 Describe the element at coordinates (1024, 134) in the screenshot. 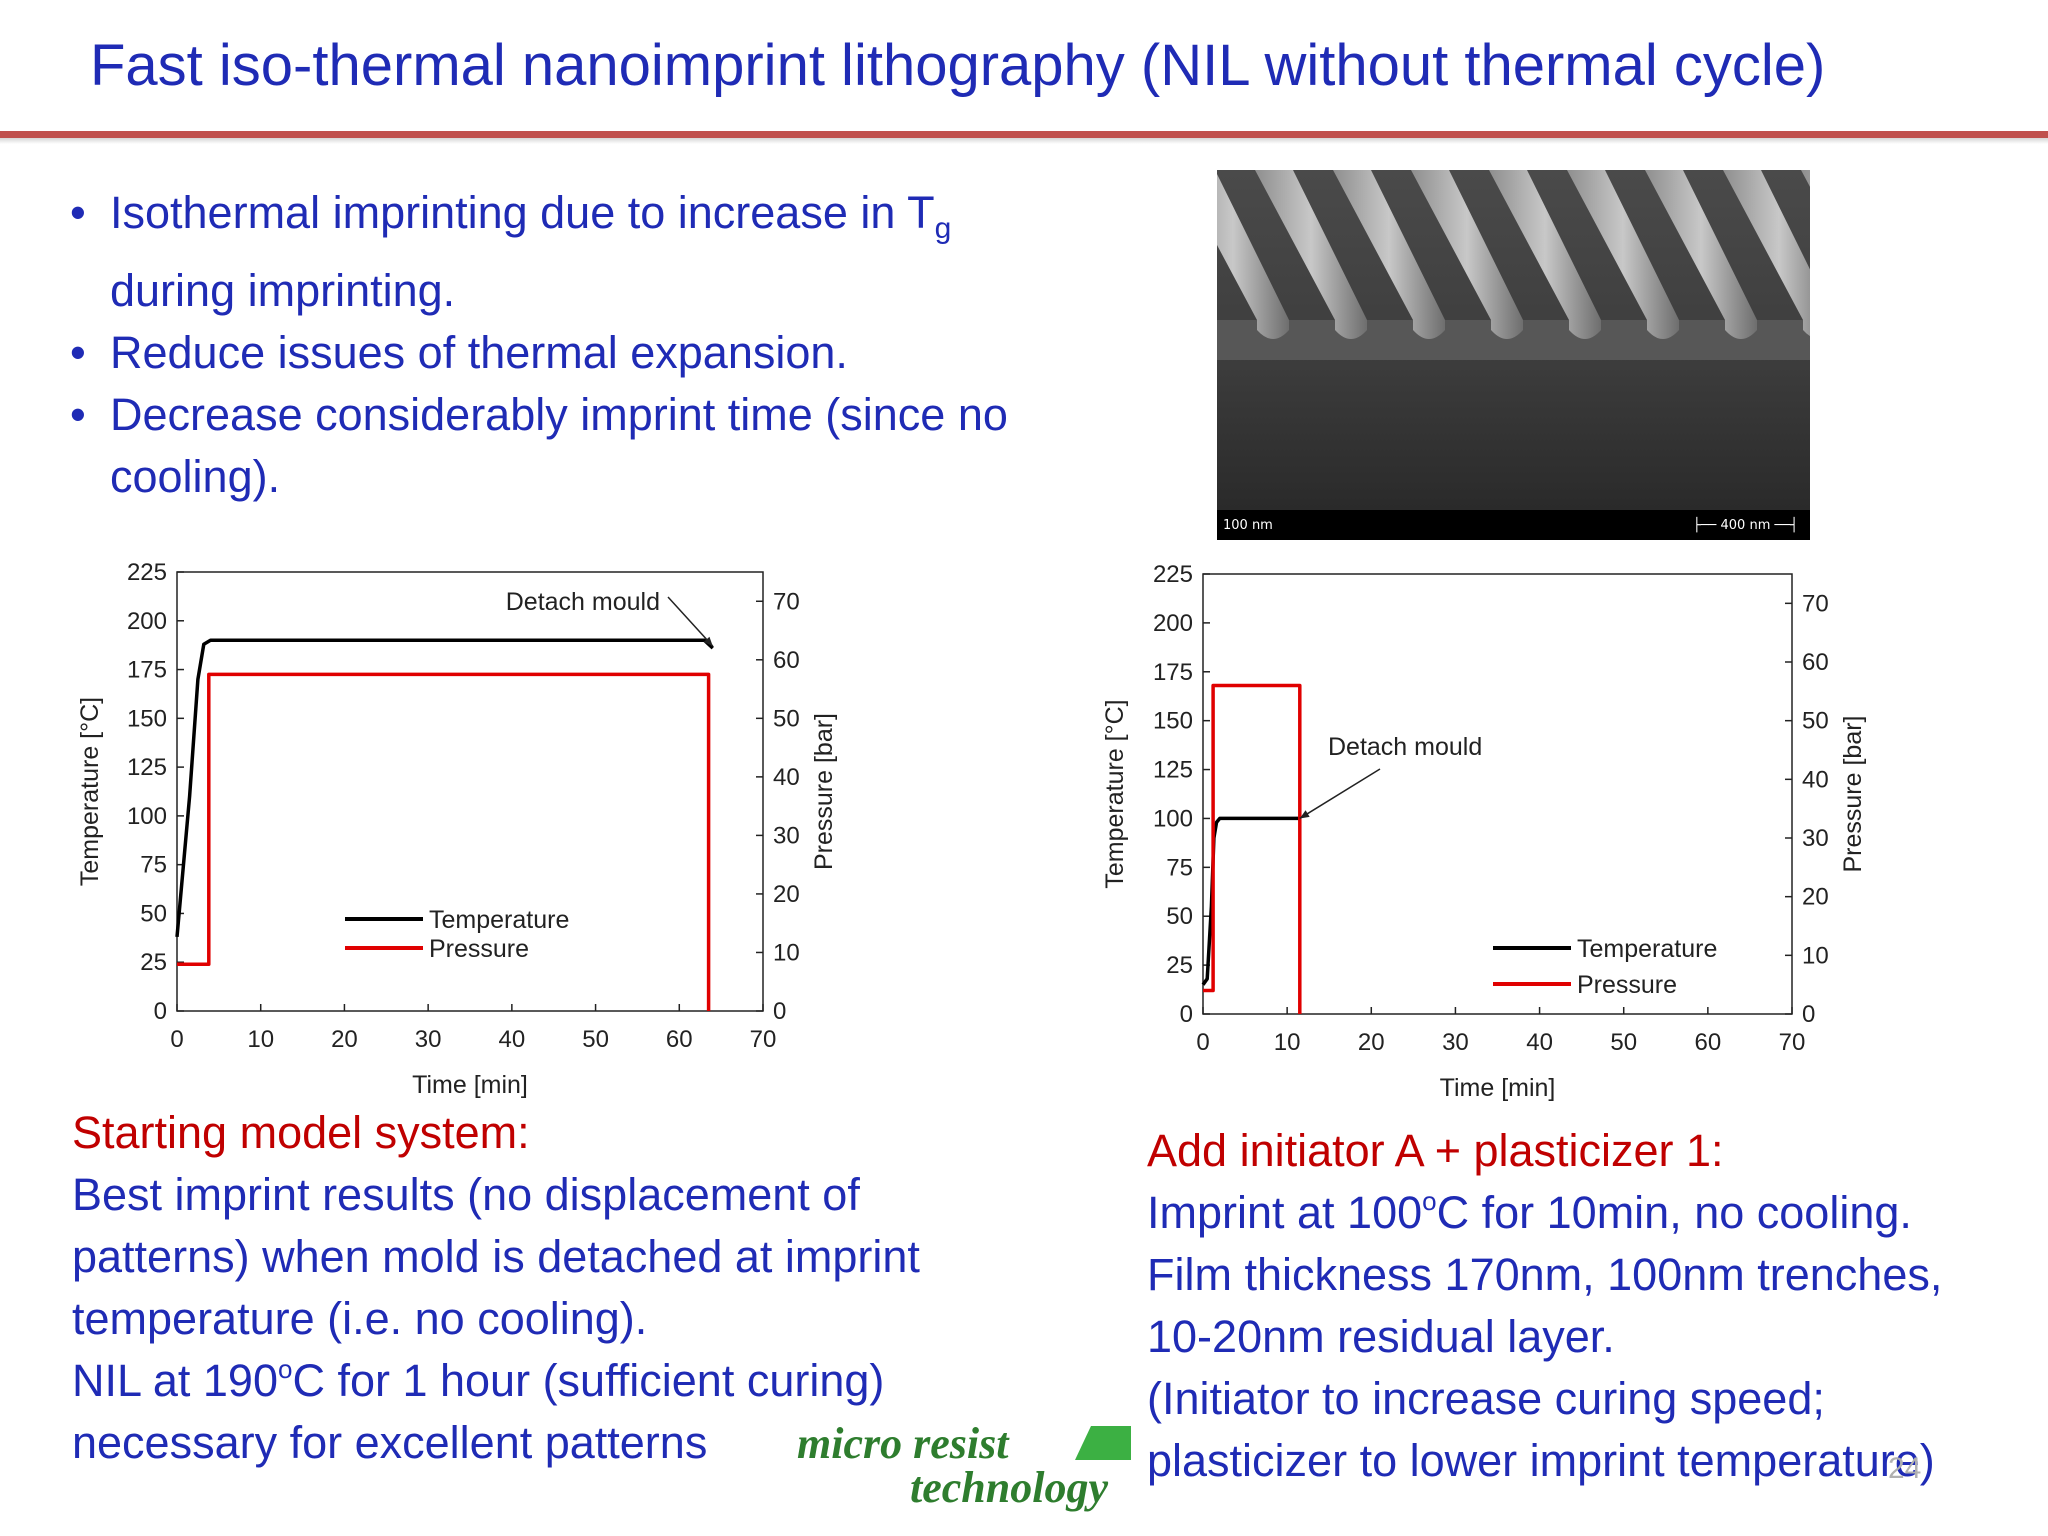

I see `title-divider` at that location.